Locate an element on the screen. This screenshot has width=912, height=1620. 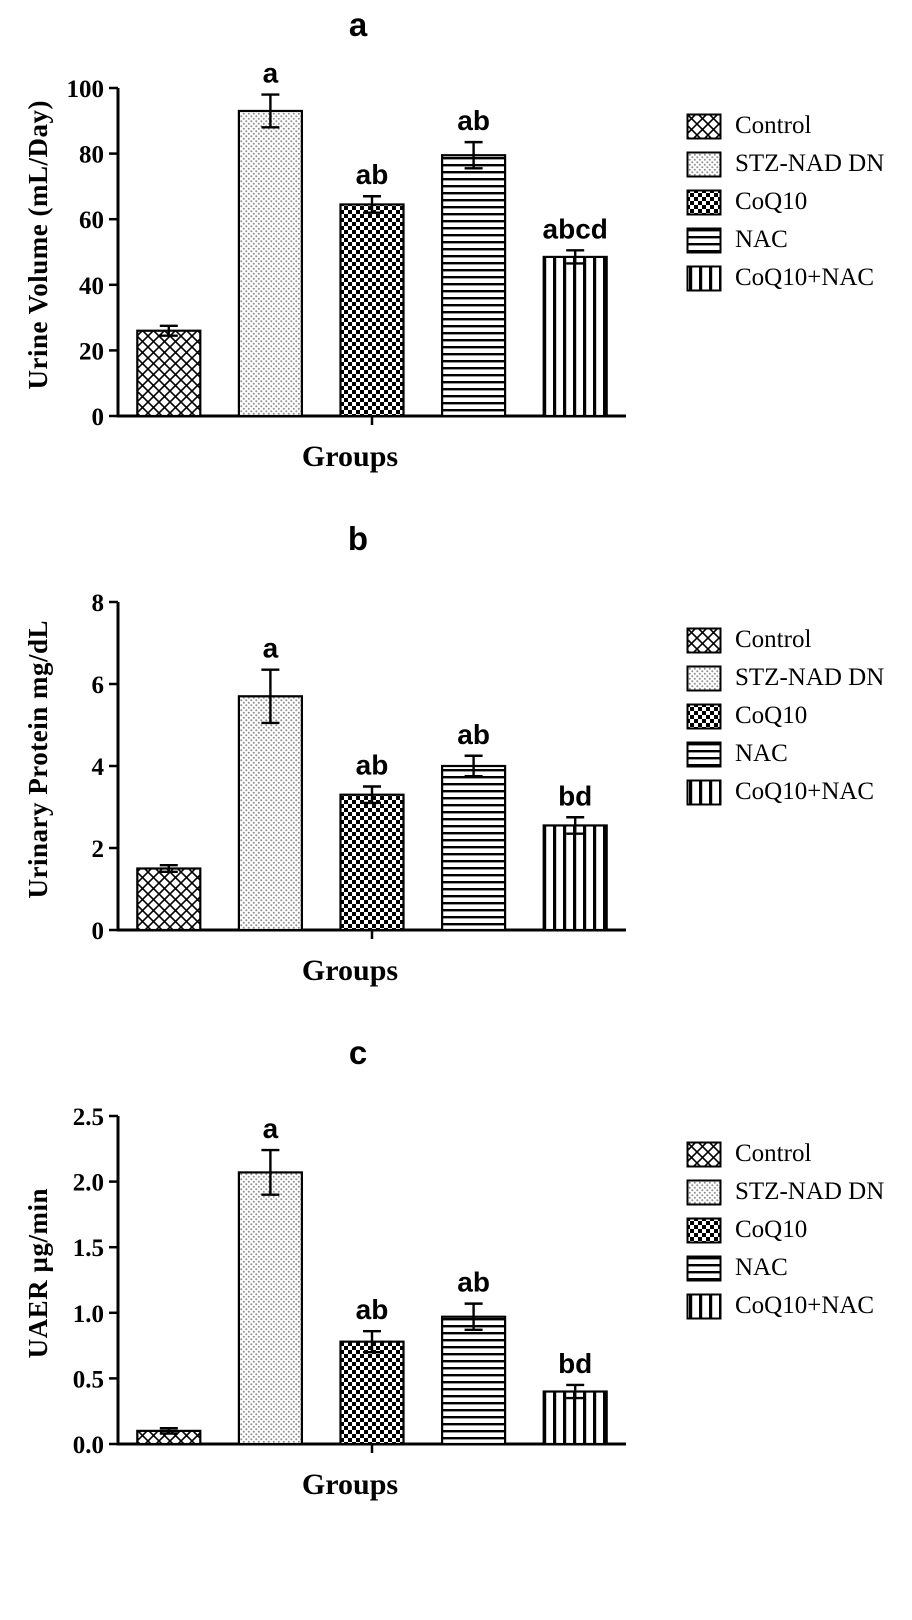
panel-label: a is located at coordinates (358, 24).